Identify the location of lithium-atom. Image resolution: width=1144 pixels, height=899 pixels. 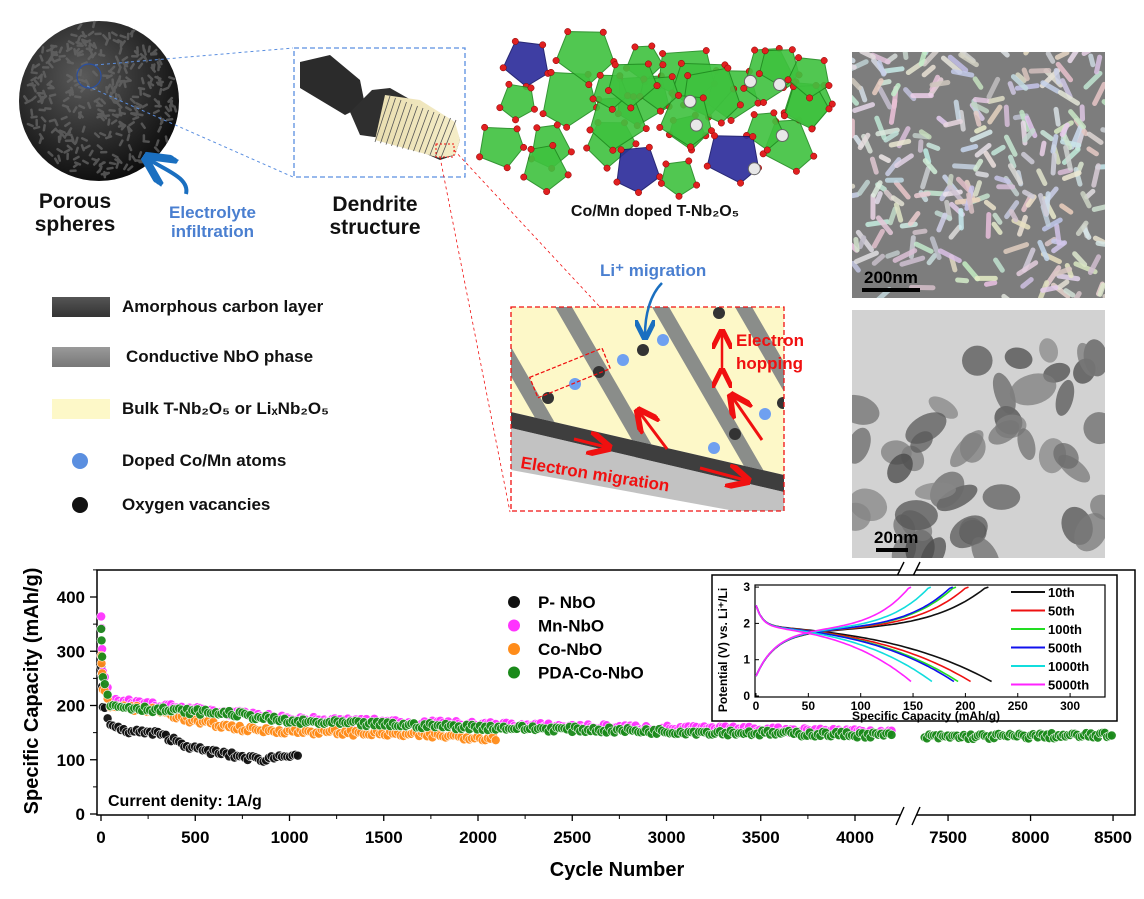
(690, 101).